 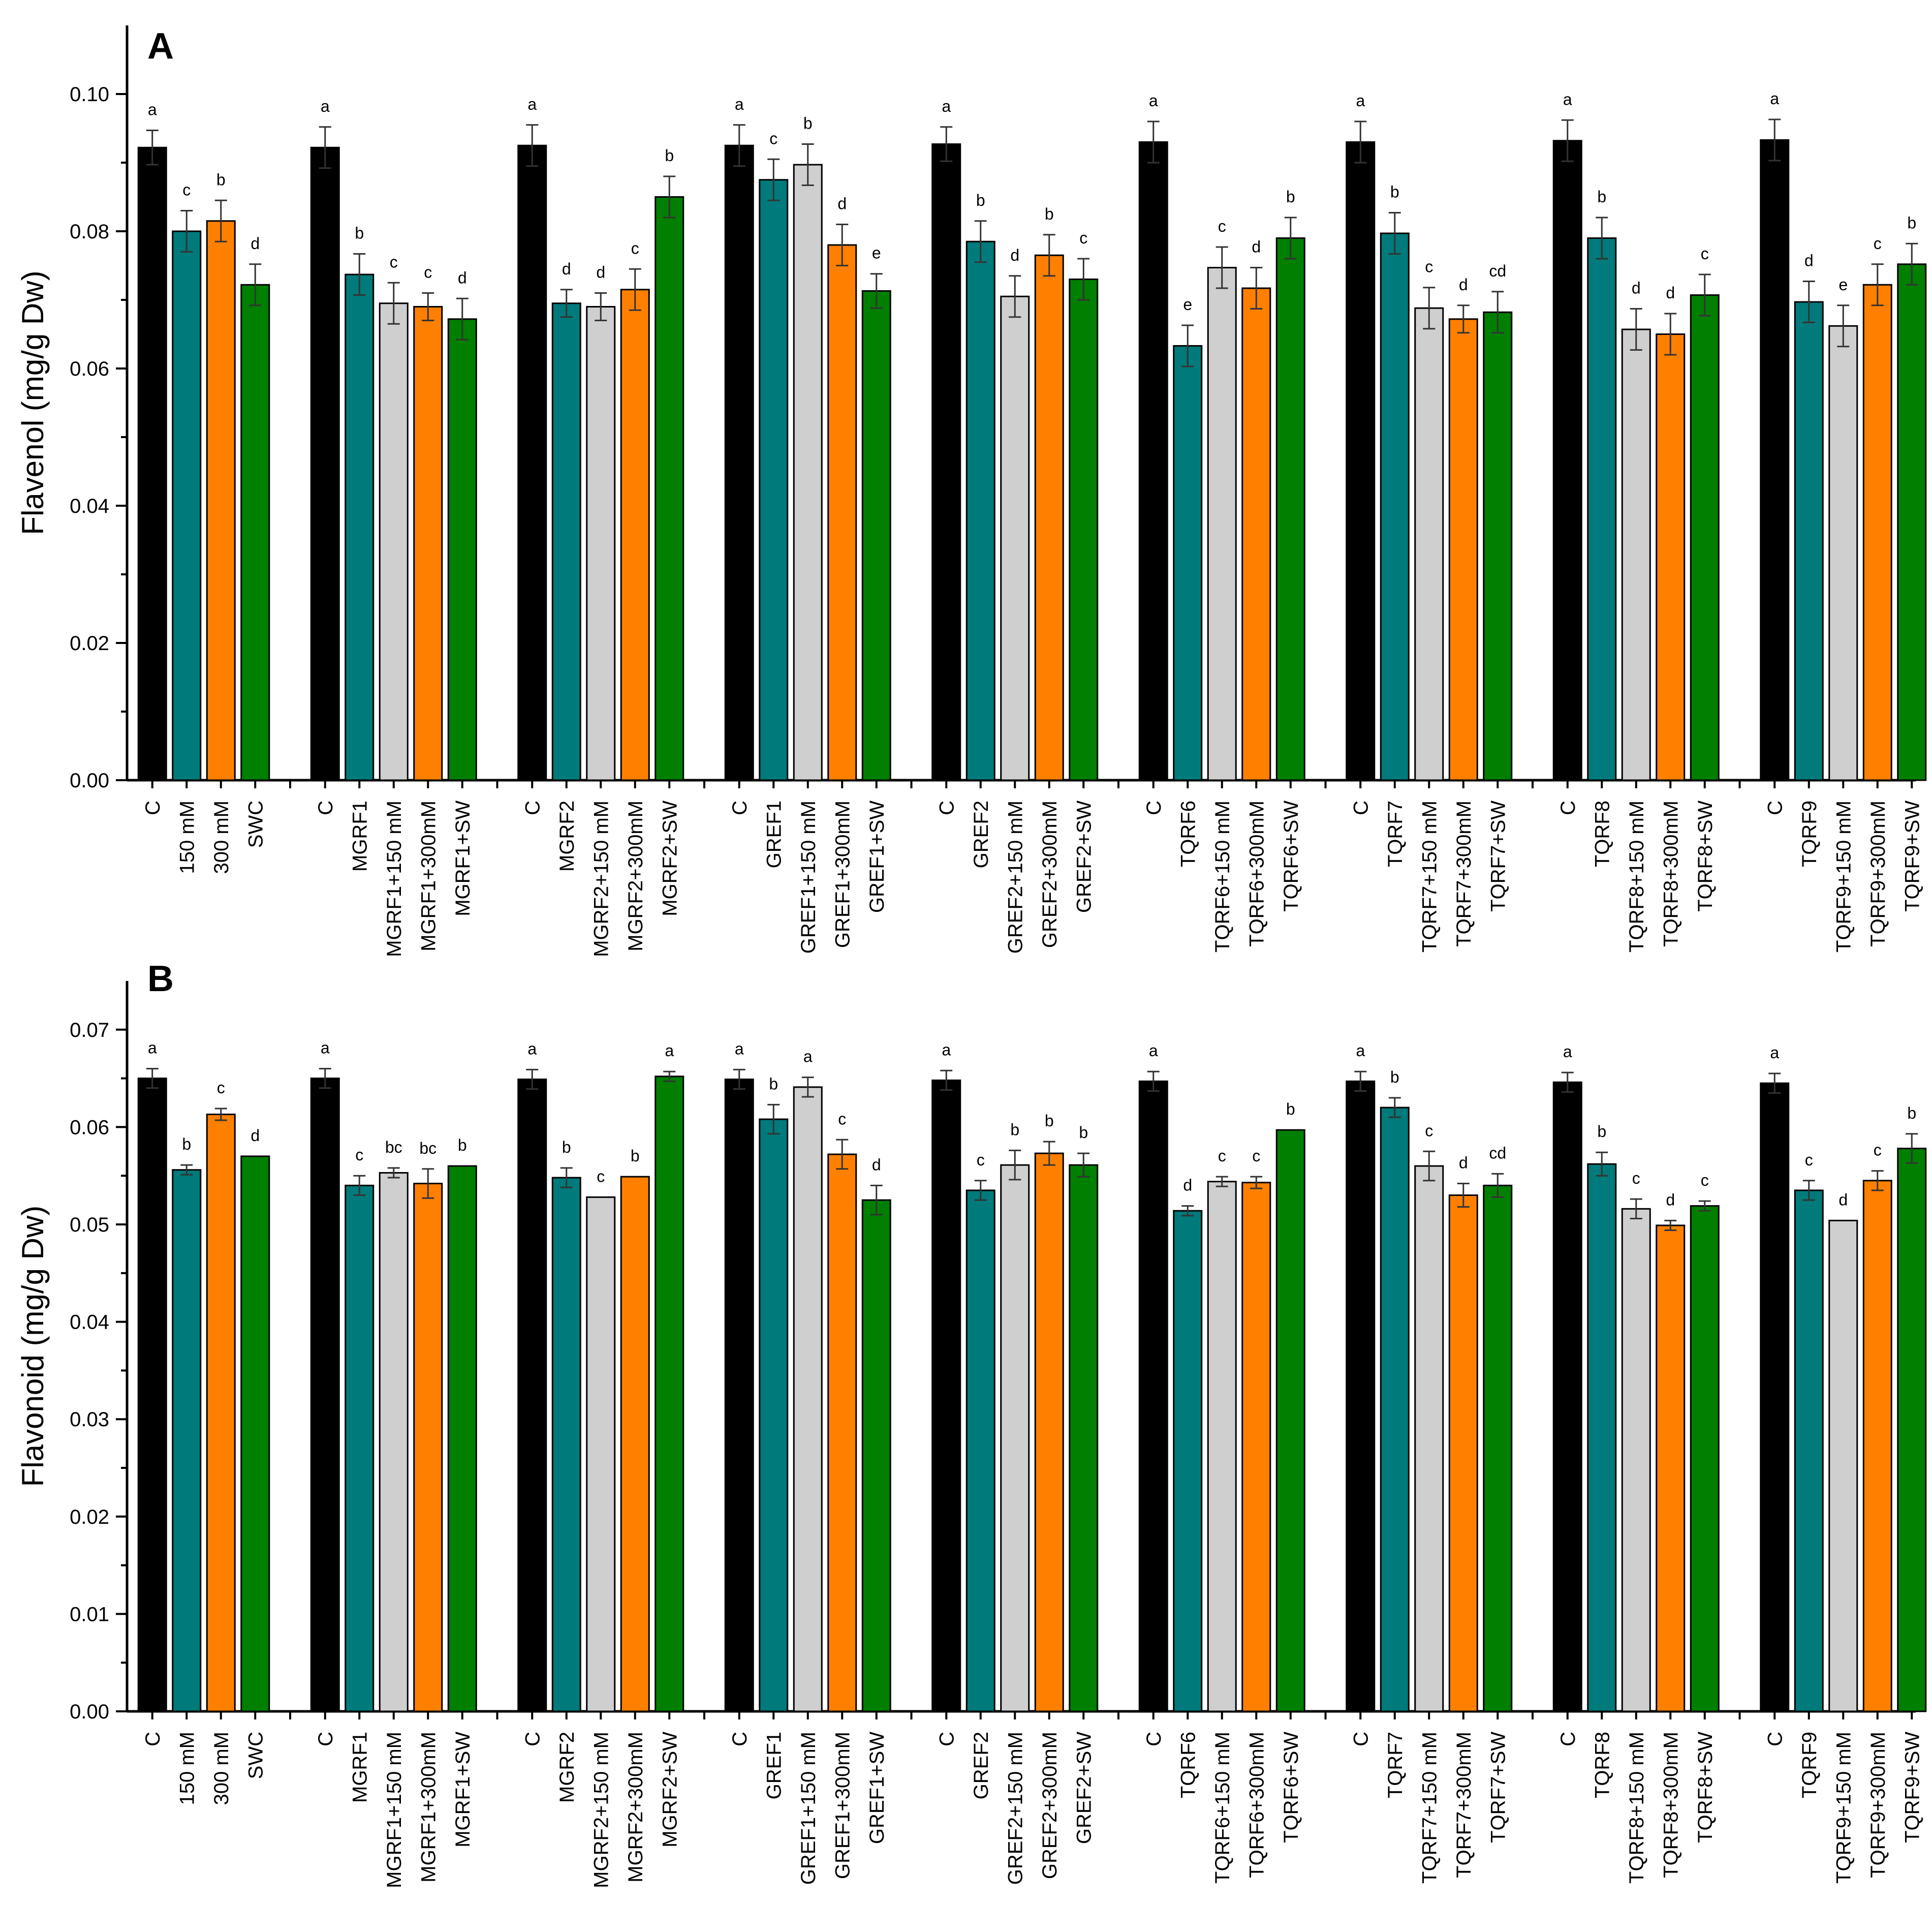 I want to click on panel-label: B, so click(x=160, y=979).